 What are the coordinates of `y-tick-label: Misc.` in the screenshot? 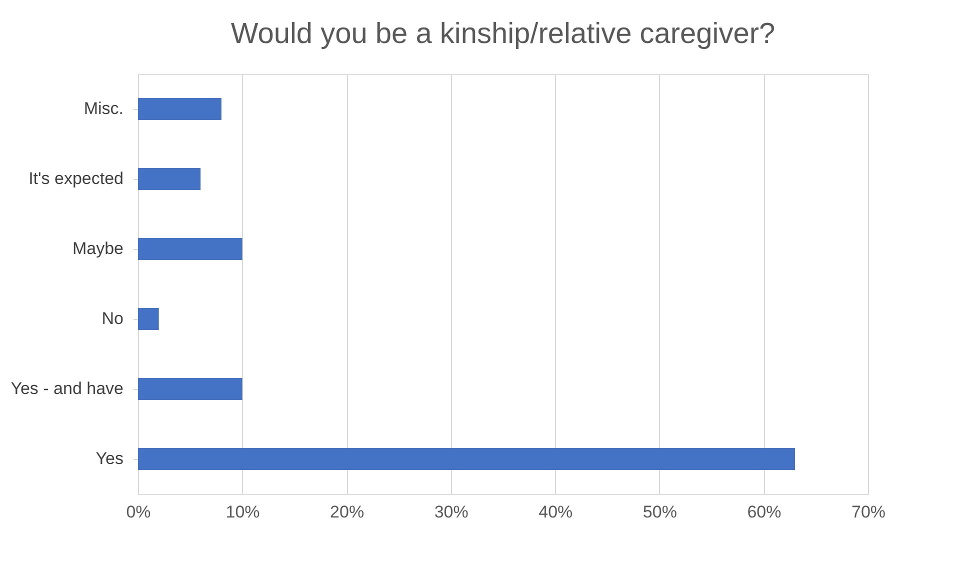 It's located at (104, 108).